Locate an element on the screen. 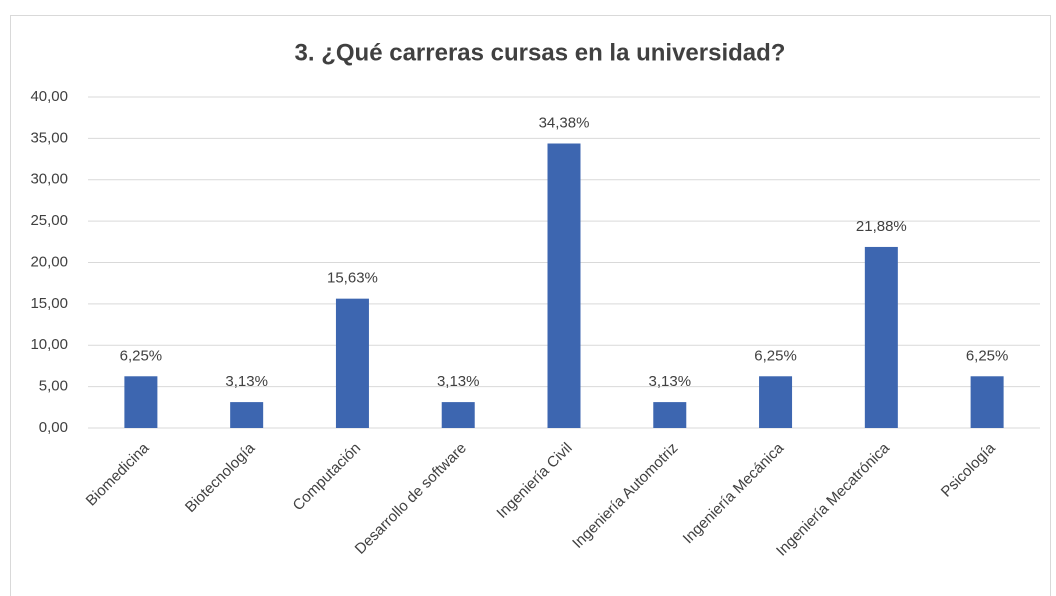 Image resolution: width=1056 pixels, height=596 pixels. y-tick-label: 20,00 is located at coordinates (49, 261).